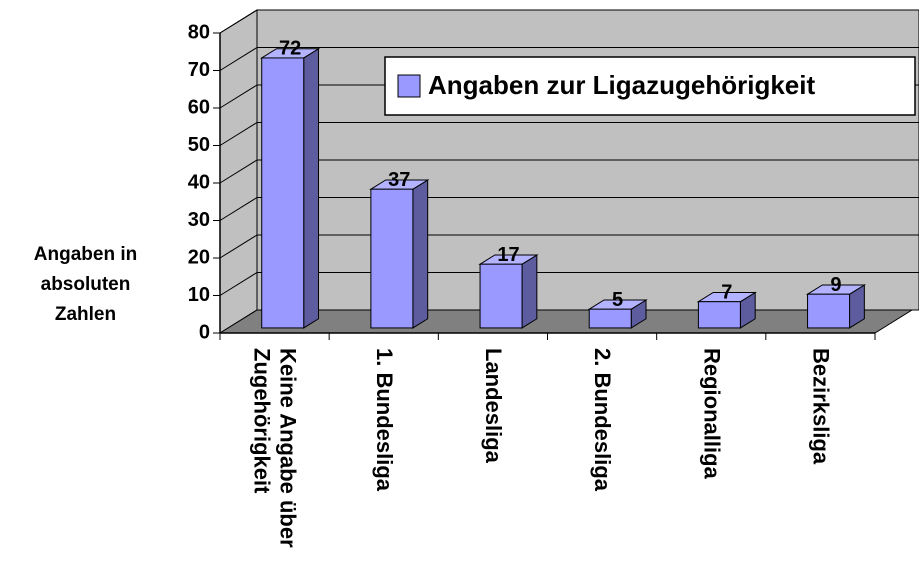 This screenshot has width=919, height=567. Describe the element at coordinates (399, 180) in the screenshot. I see `value-label: 37` at that location.